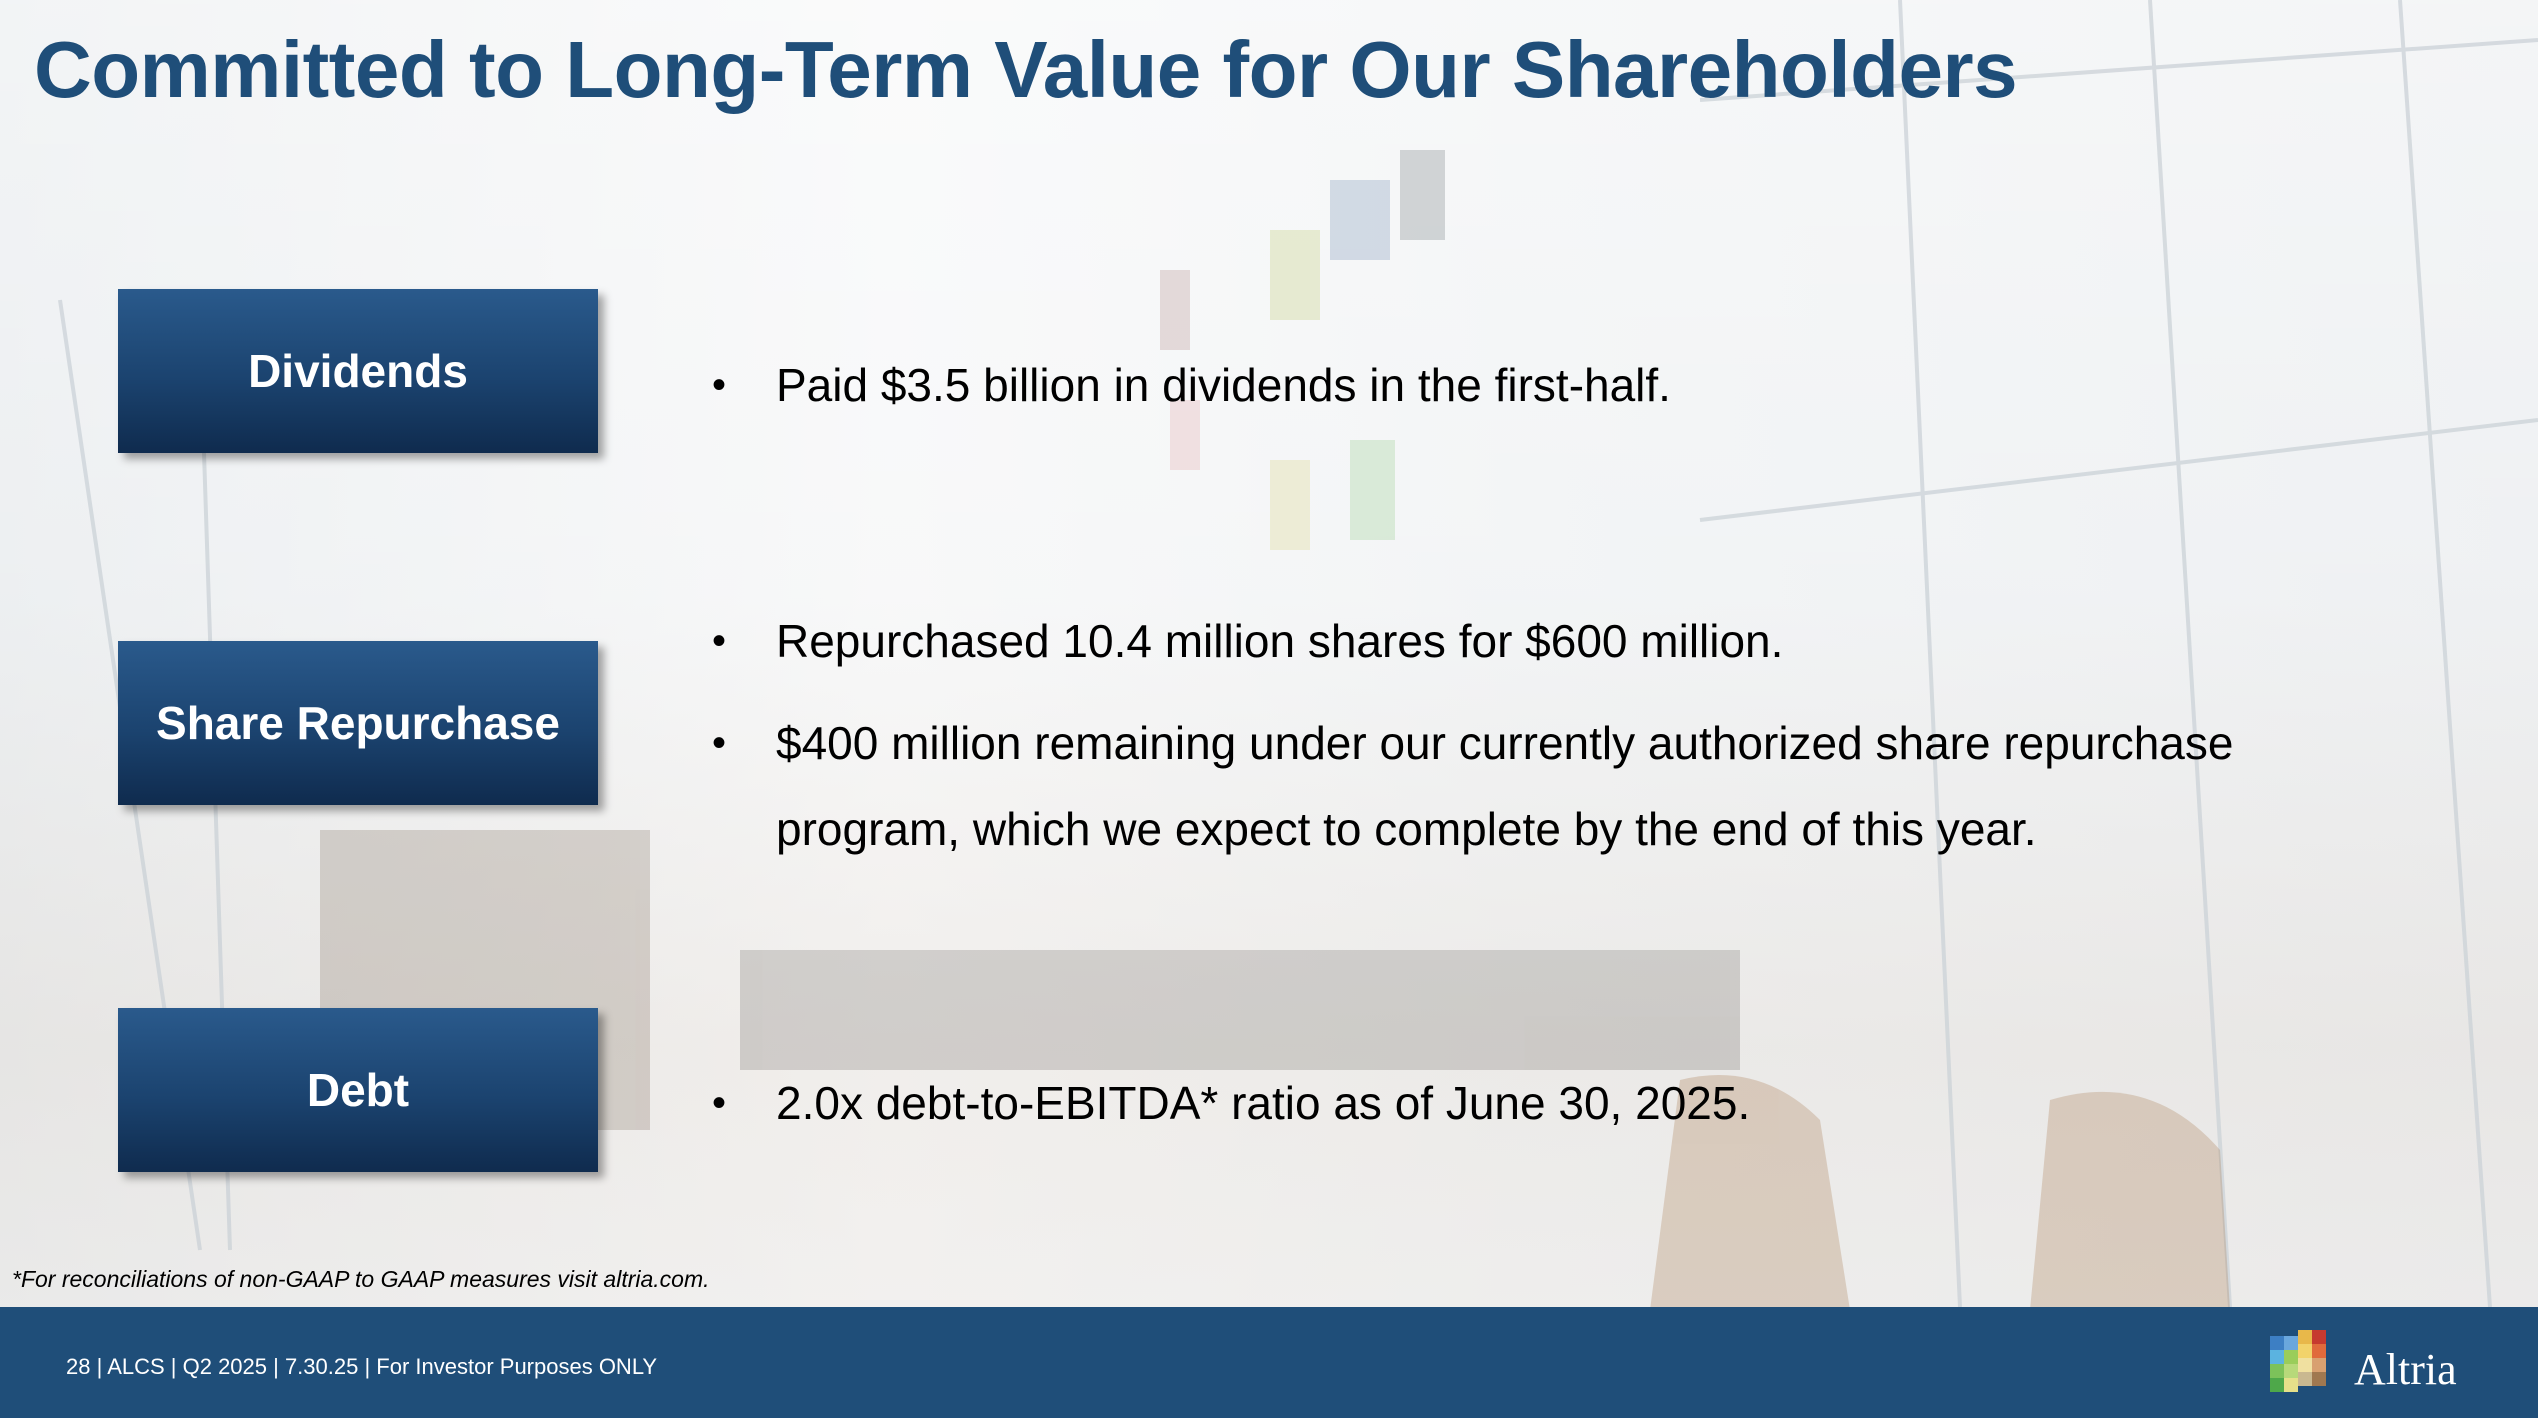 The image size is (2538, 1418). Describe the element at coordinates (358, 723) in the screenshot. I see `share-repurchase-label-box: Share Repurchase` at that location.